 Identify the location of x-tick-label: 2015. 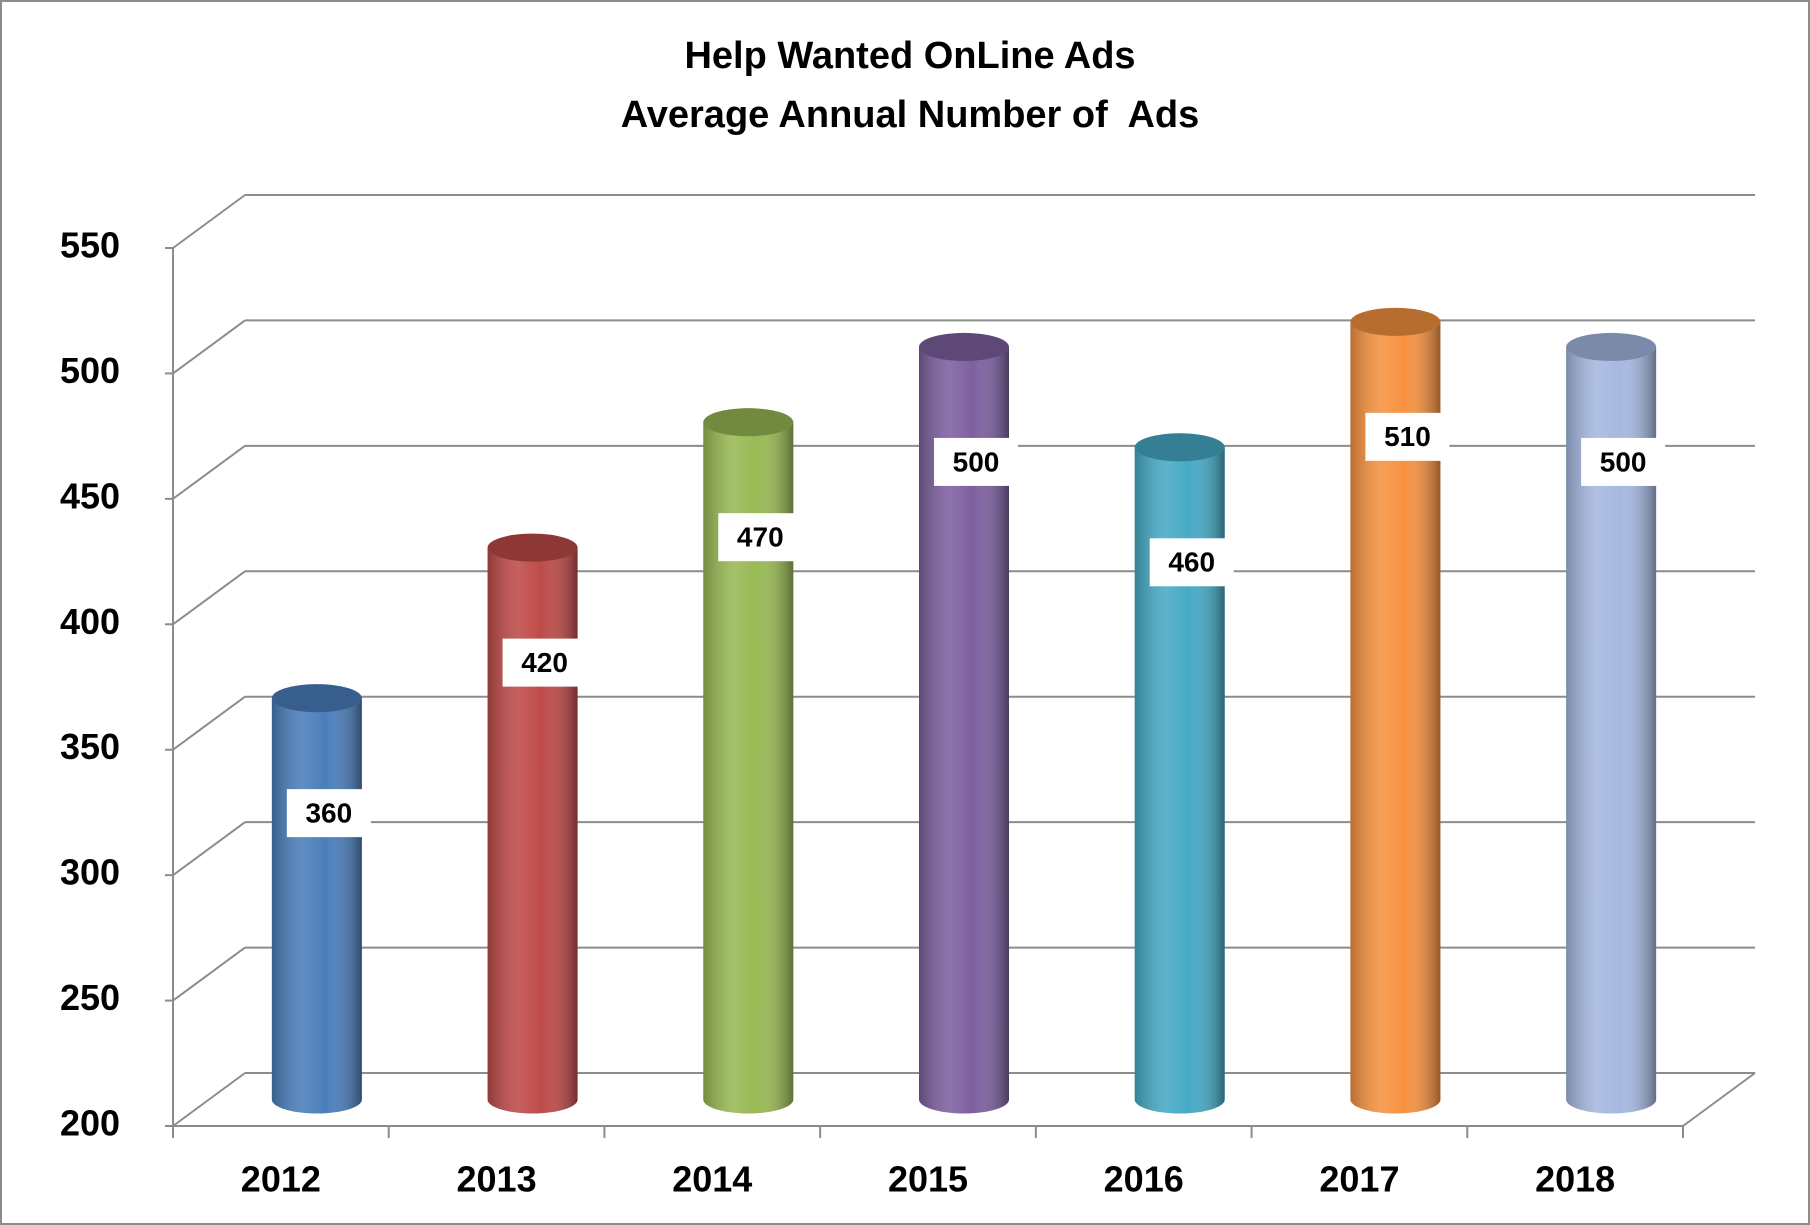
(928, 1179).